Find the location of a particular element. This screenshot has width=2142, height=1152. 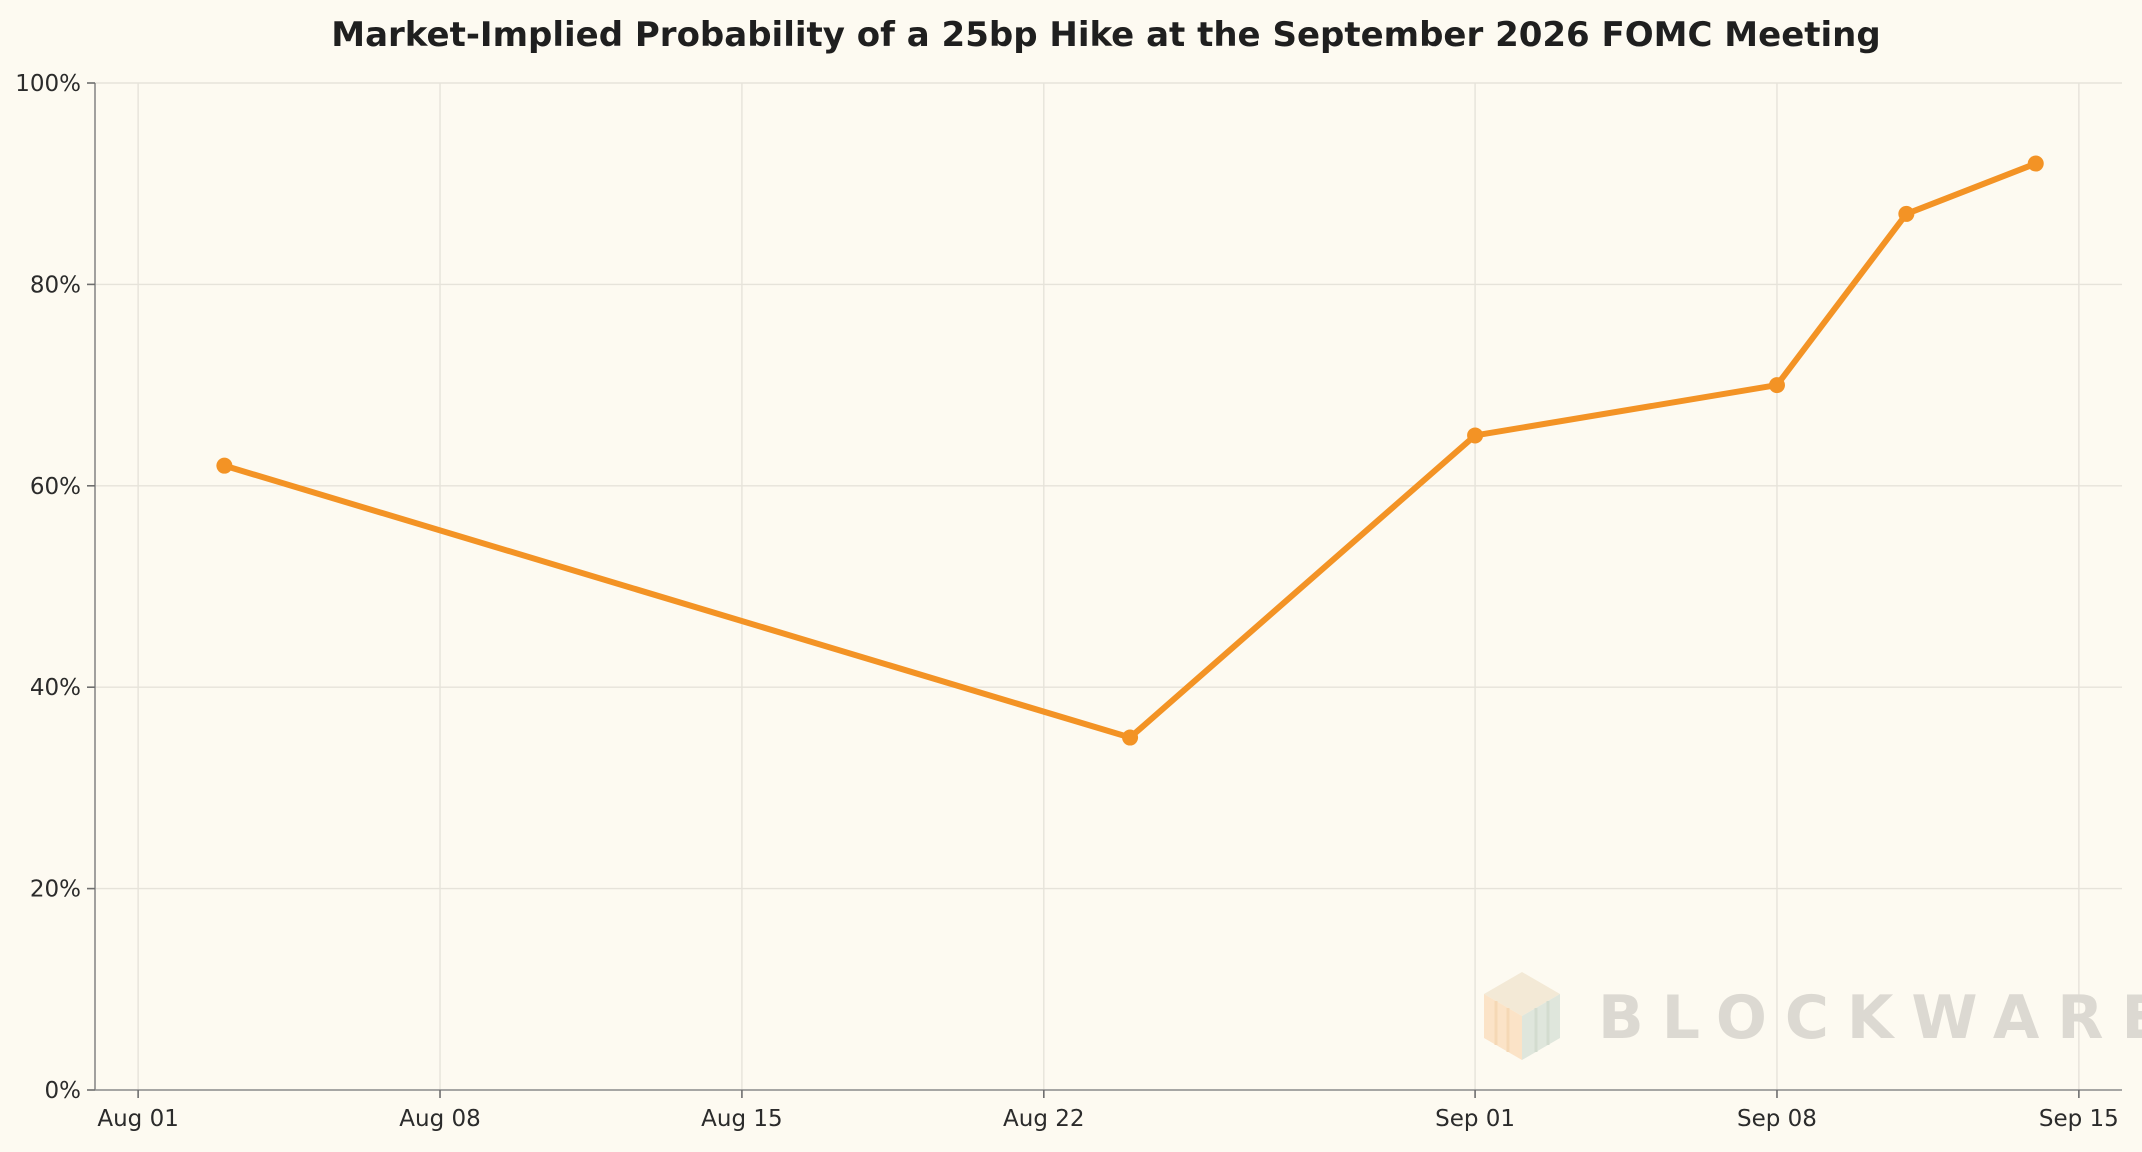

y-tick-label: 20% is located at coordinates (55, 890).